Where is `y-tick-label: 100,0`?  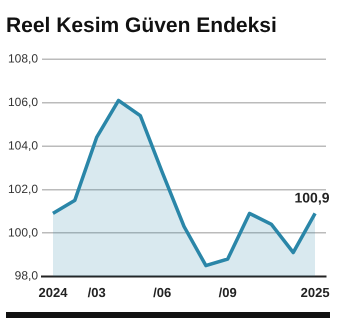
y-tick-label: 100,0 is located at coordinates (23, 232).